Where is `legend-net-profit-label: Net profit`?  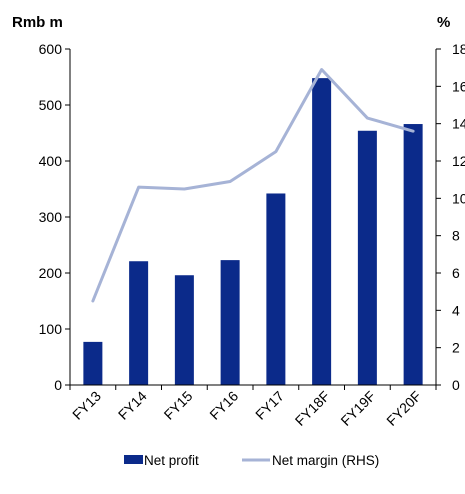
legend-net-profit-label: Net profit is located at coordinates (171, 460).